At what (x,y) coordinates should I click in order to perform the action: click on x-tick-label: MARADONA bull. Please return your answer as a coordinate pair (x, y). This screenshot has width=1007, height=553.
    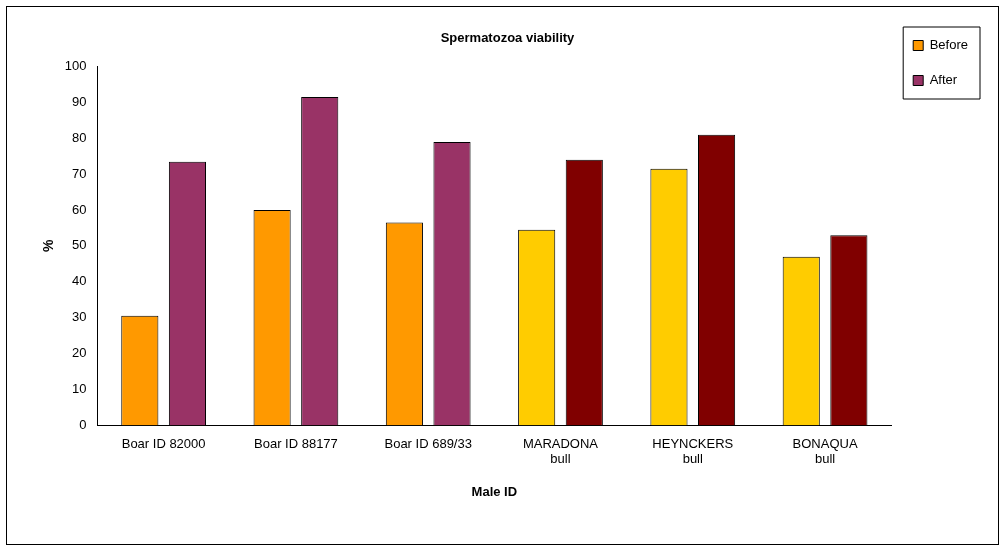
    Looking at the image, I should click on (560, 451).